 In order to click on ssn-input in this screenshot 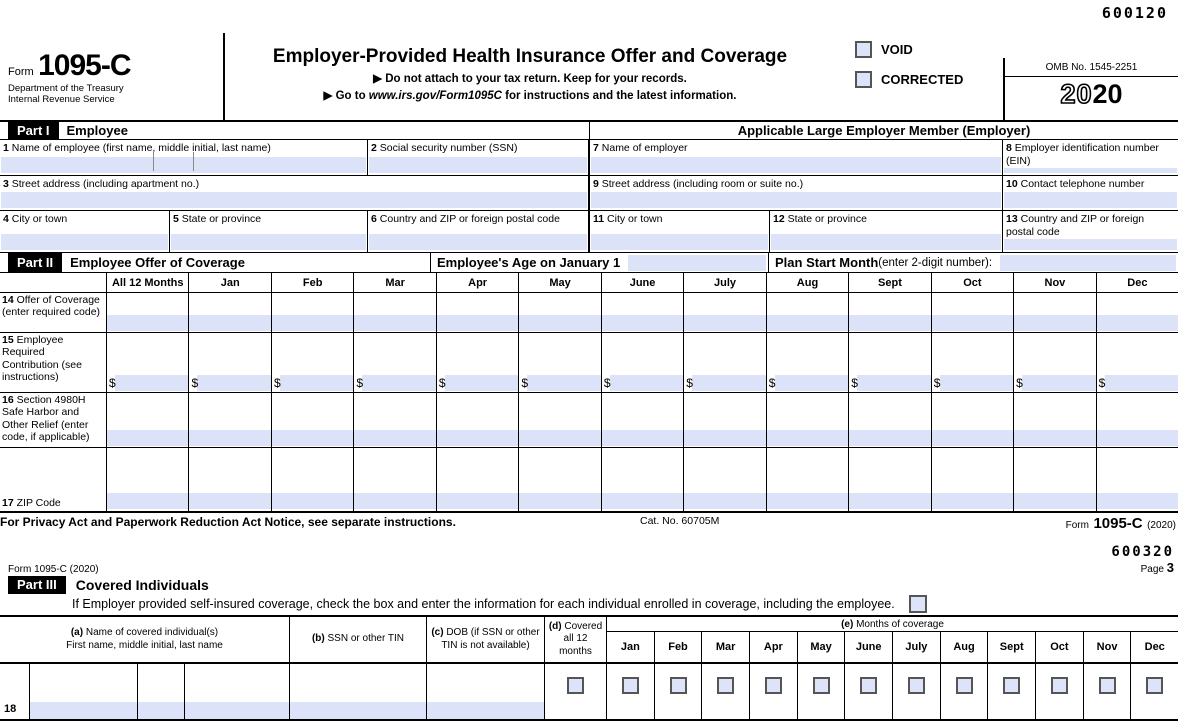, I will do `click(478, 165)`.